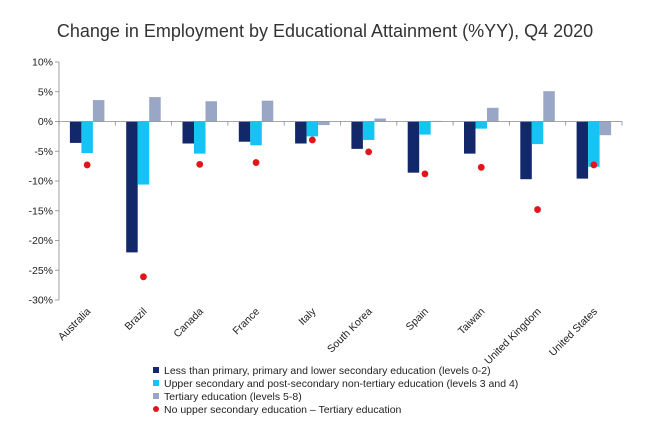 The height and width of the screenshot is (441, 650). What do you see at coordinates (45, 122) in the screenshot?
I see `y-tick-label: 0%` at bounding box center [45, 122].